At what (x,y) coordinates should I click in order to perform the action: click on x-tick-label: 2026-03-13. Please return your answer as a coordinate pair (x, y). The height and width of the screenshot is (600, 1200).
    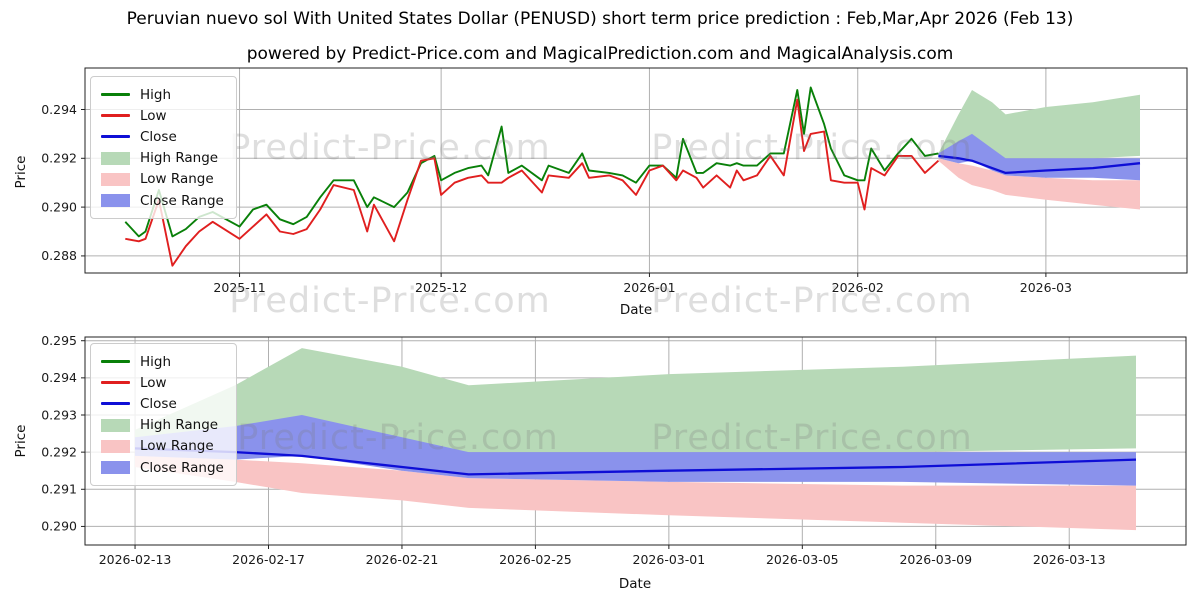
    Looking at the image, I should click on (1069, 559).